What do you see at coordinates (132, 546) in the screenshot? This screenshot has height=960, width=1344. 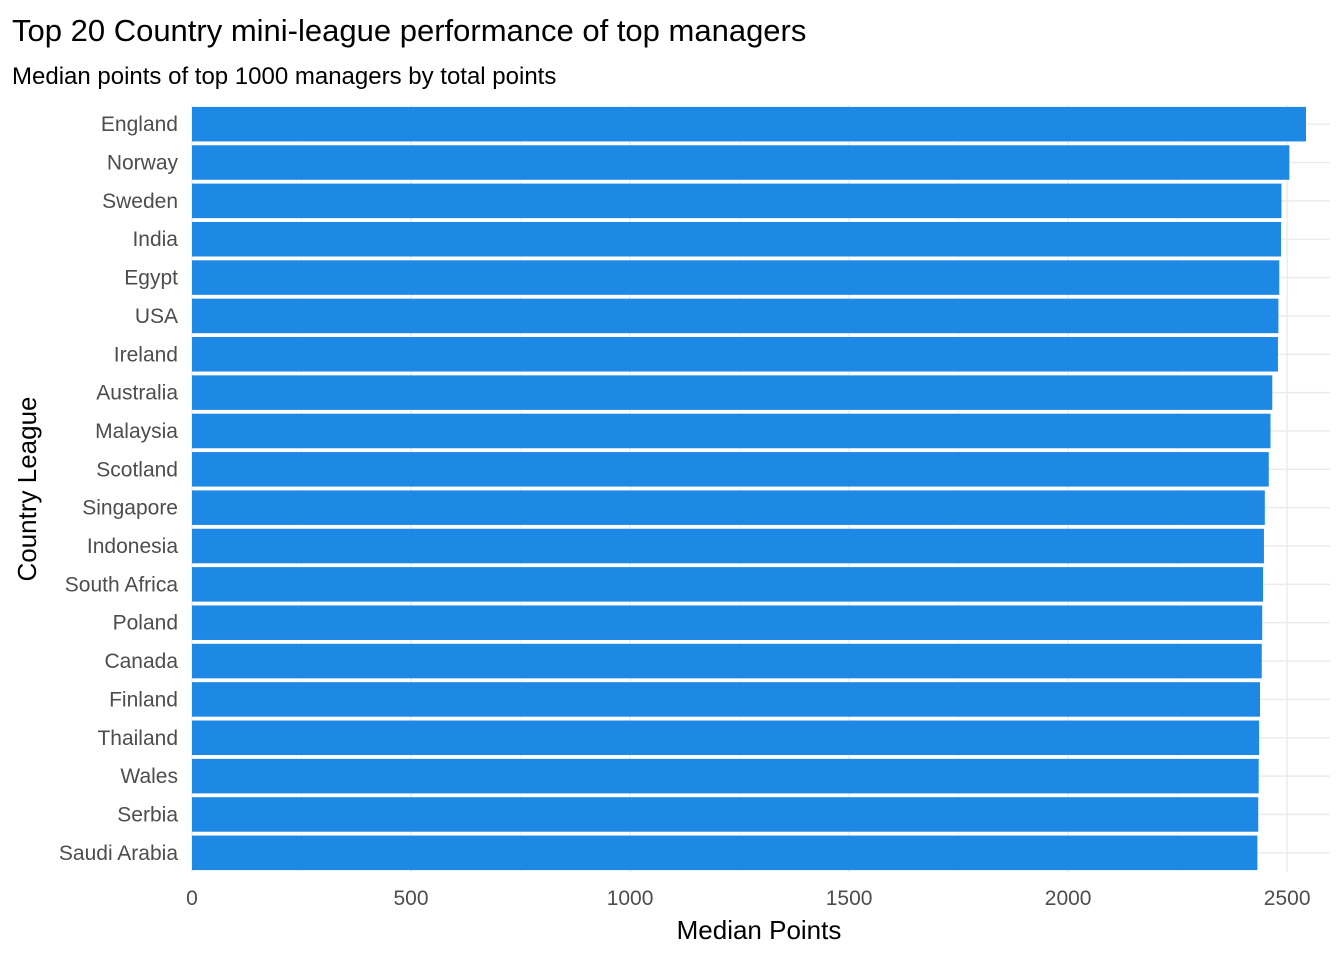 I see `y-tick-label: Indonesia` at bounding box center [132, 546].